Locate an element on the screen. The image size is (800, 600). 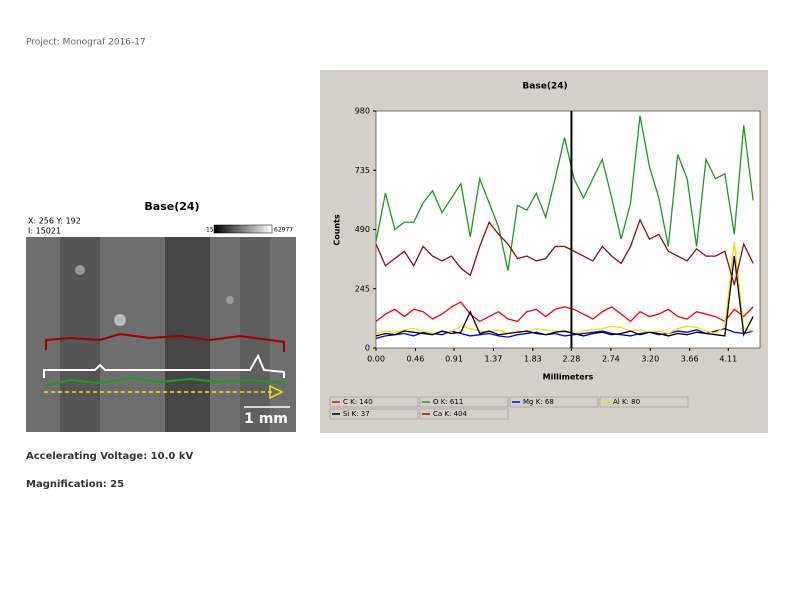
legend-label: Si K: 37 is located at coordinates (356, 414).